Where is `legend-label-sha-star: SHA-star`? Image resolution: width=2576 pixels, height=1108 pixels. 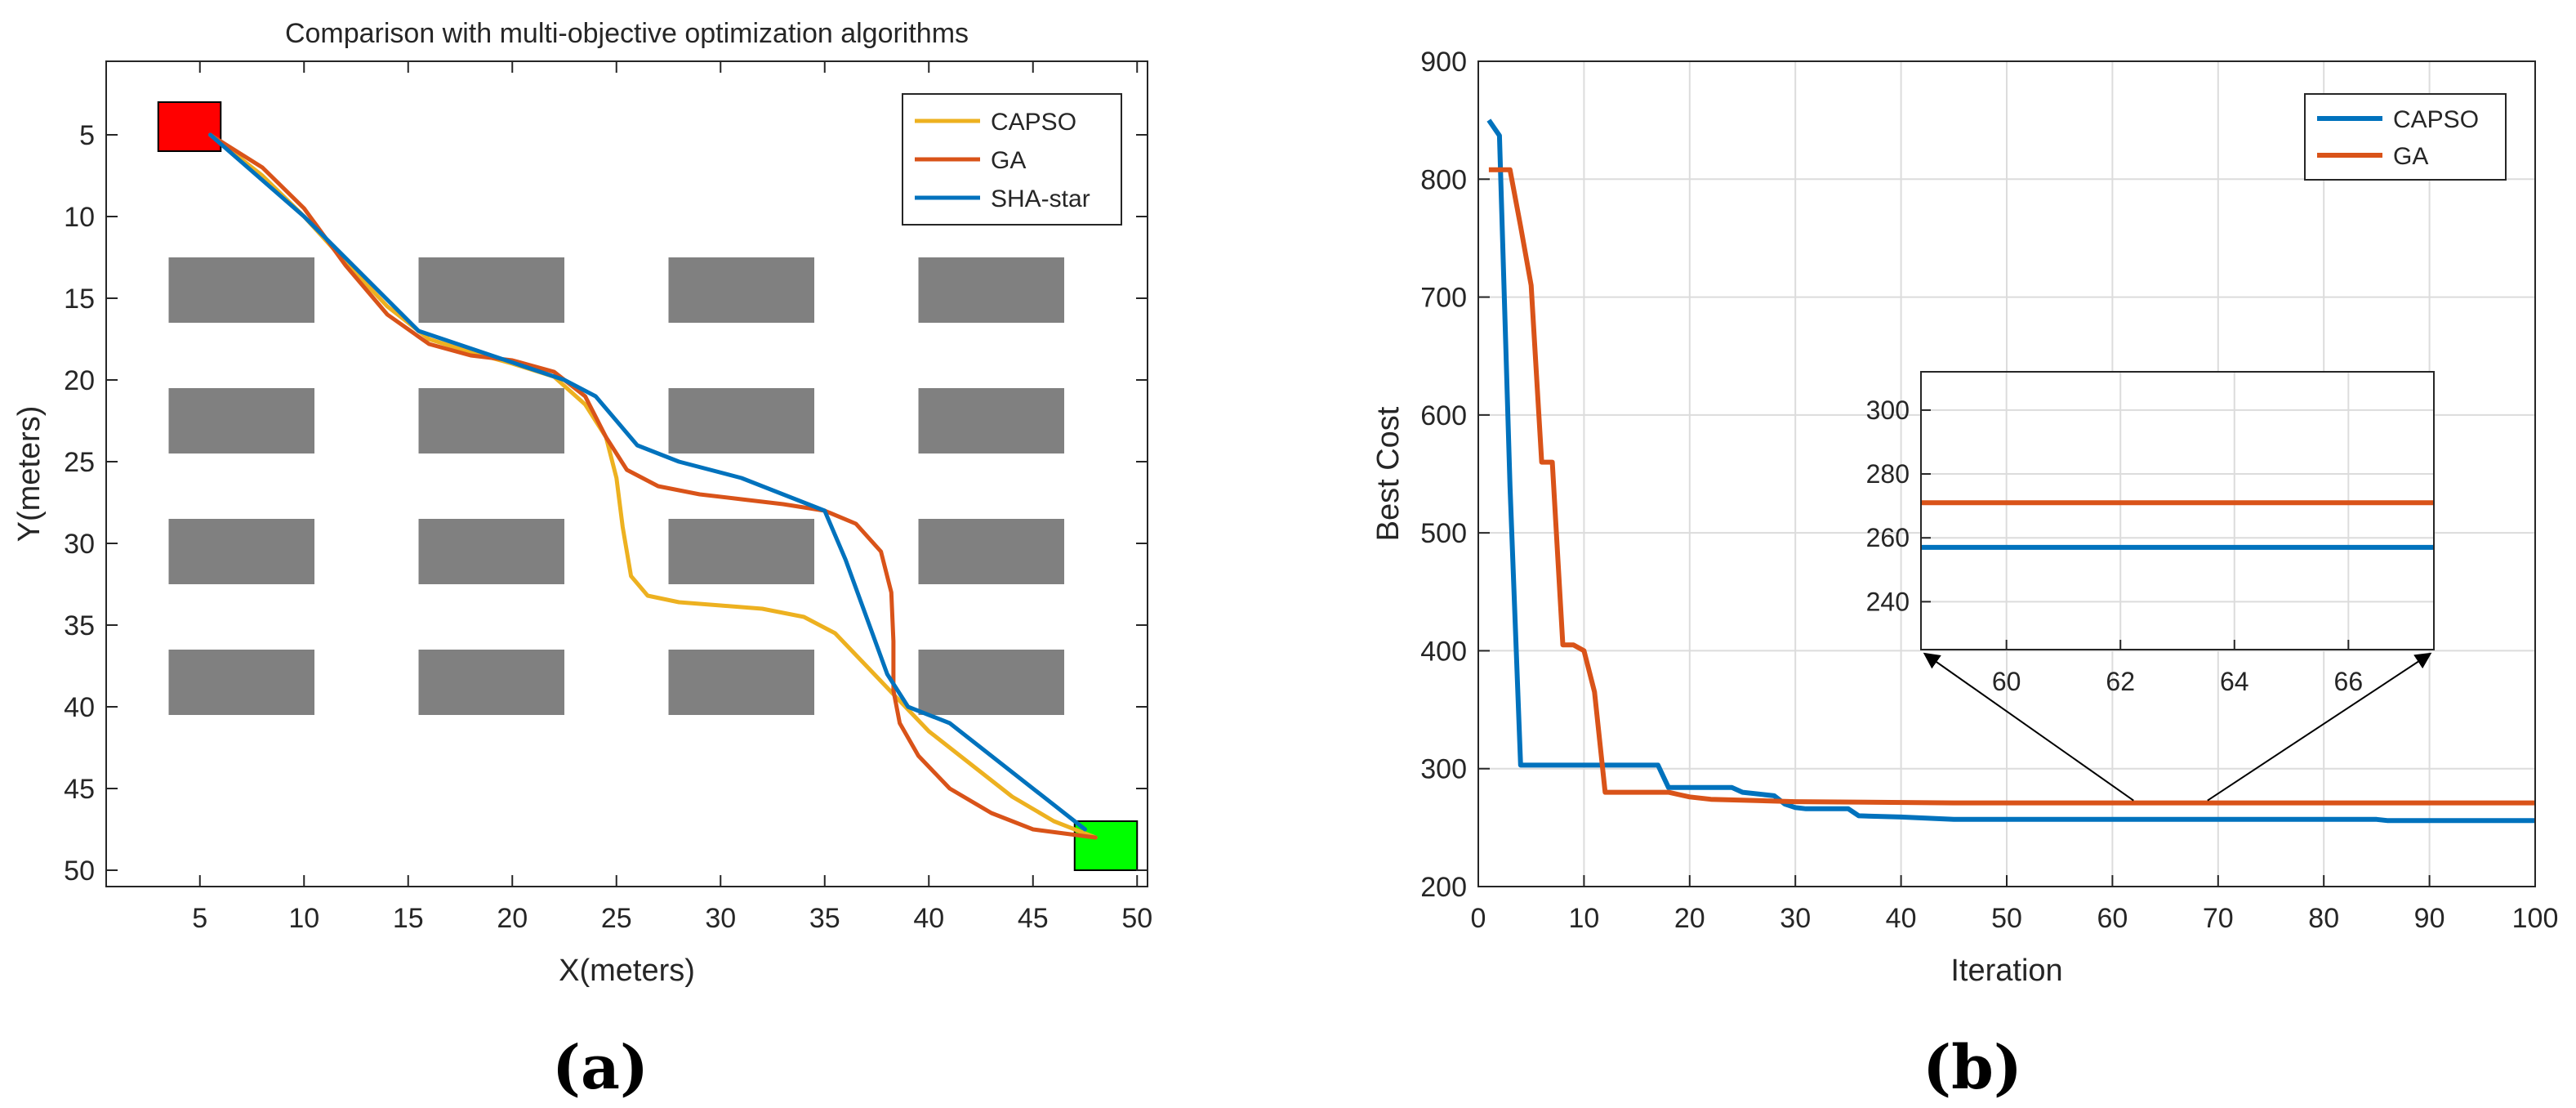 legend-label-sha-star: SHA-star is located at coordinates (1040, 198).